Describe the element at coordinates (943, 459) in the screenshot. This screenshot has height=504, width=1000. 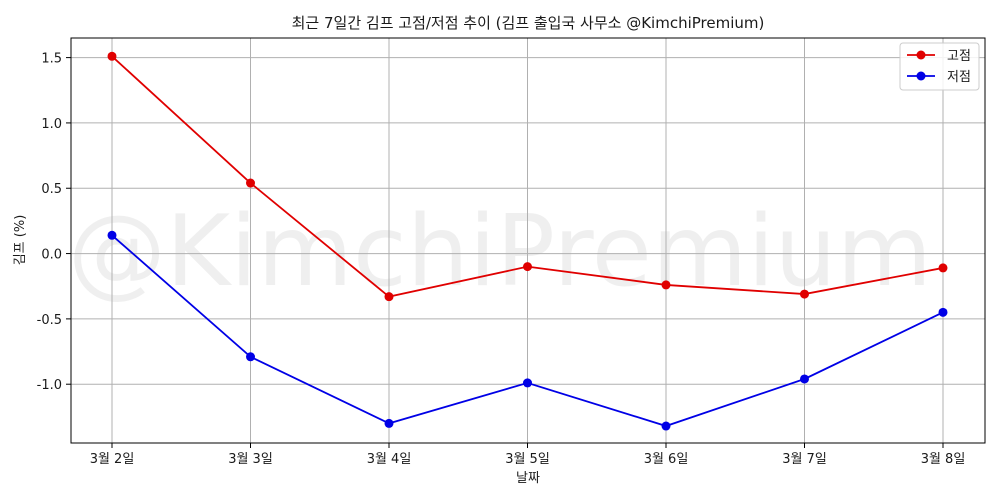
I see `x-tick-label: 3월 8일` at that location.